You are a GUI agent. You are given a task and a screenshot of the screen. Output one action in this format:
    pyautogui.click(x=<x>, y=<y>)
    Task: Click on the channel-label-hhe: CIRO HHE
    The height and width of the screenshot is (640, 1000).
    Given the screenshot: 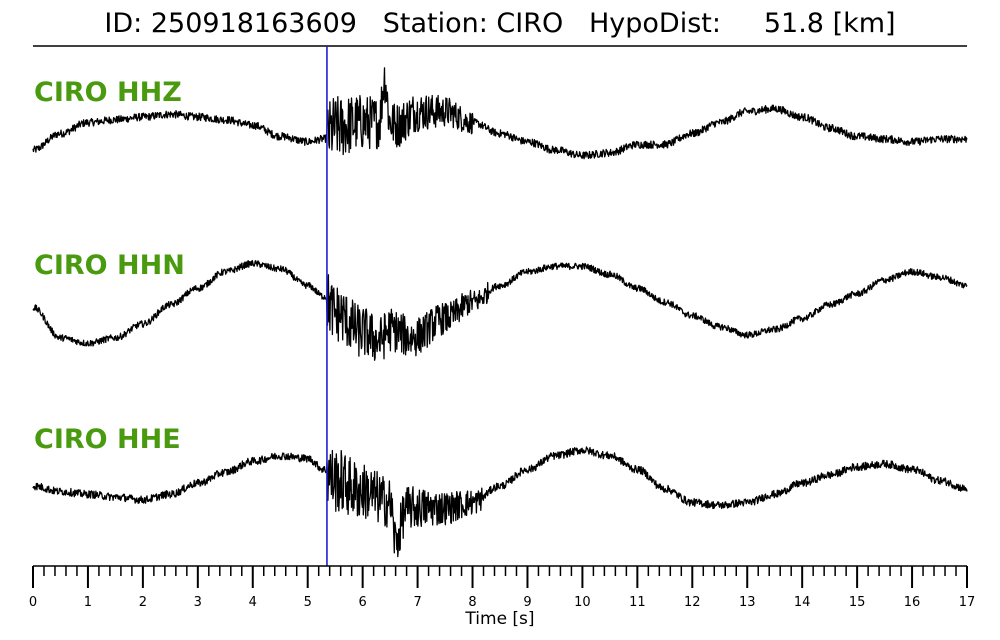 What is the action you would take?
    pyautogui.click(x=107, y=439)
    